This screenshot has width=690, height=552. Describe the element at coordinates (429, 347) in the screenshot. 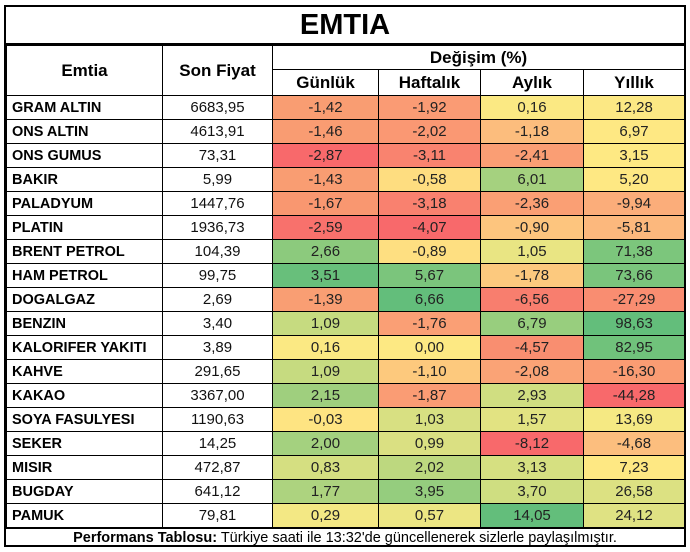

I see `change-cell-haftalik: 0,00` at that location.